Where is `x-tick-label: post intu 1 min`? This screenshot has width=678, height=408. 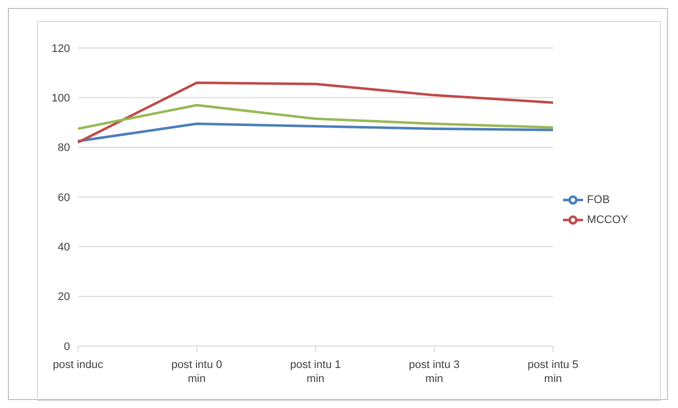
x-tick-label: post intu 1 min is located at coordinates (315, 372).